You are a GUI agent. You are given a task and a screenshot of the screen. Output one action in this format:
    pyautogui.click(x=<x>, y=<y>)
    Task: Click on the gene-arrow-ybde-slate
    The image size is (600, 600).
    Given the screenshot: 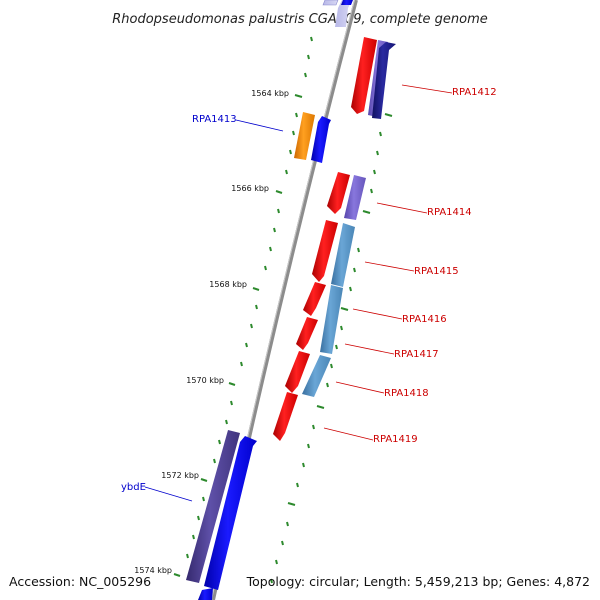 What is the action you would take?
    pyautogui.click(x=213, y=506)
    